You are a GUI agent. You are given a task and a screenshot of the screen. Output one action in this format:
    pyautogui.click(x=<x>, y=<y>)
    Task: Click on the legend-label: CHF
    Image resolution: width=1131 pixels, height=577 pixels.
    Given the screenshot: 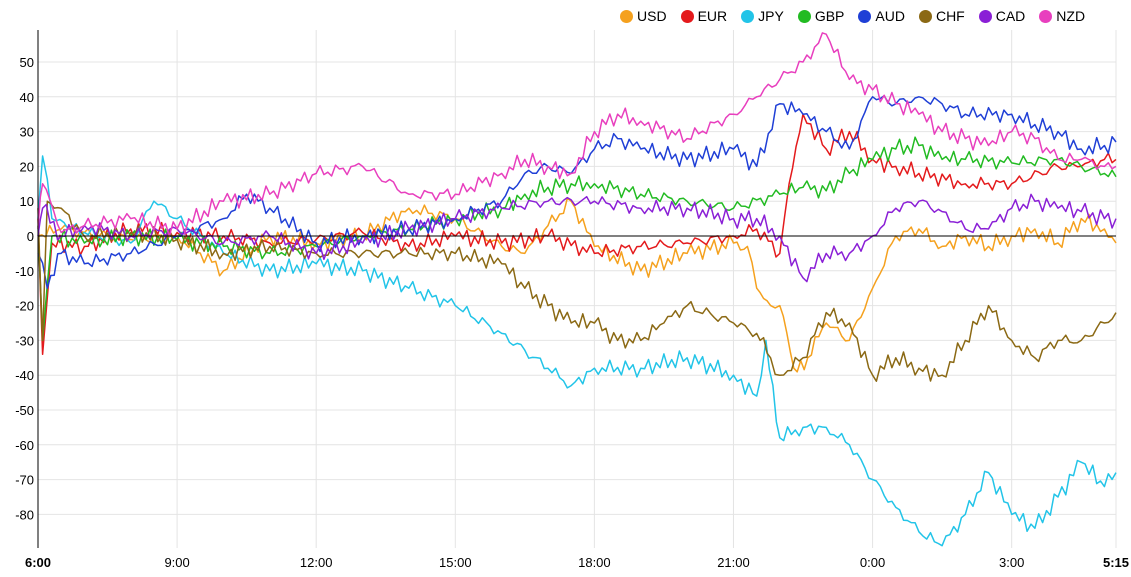 What is the action you would take?
    pyautogui.click(x=950, y=16)
    